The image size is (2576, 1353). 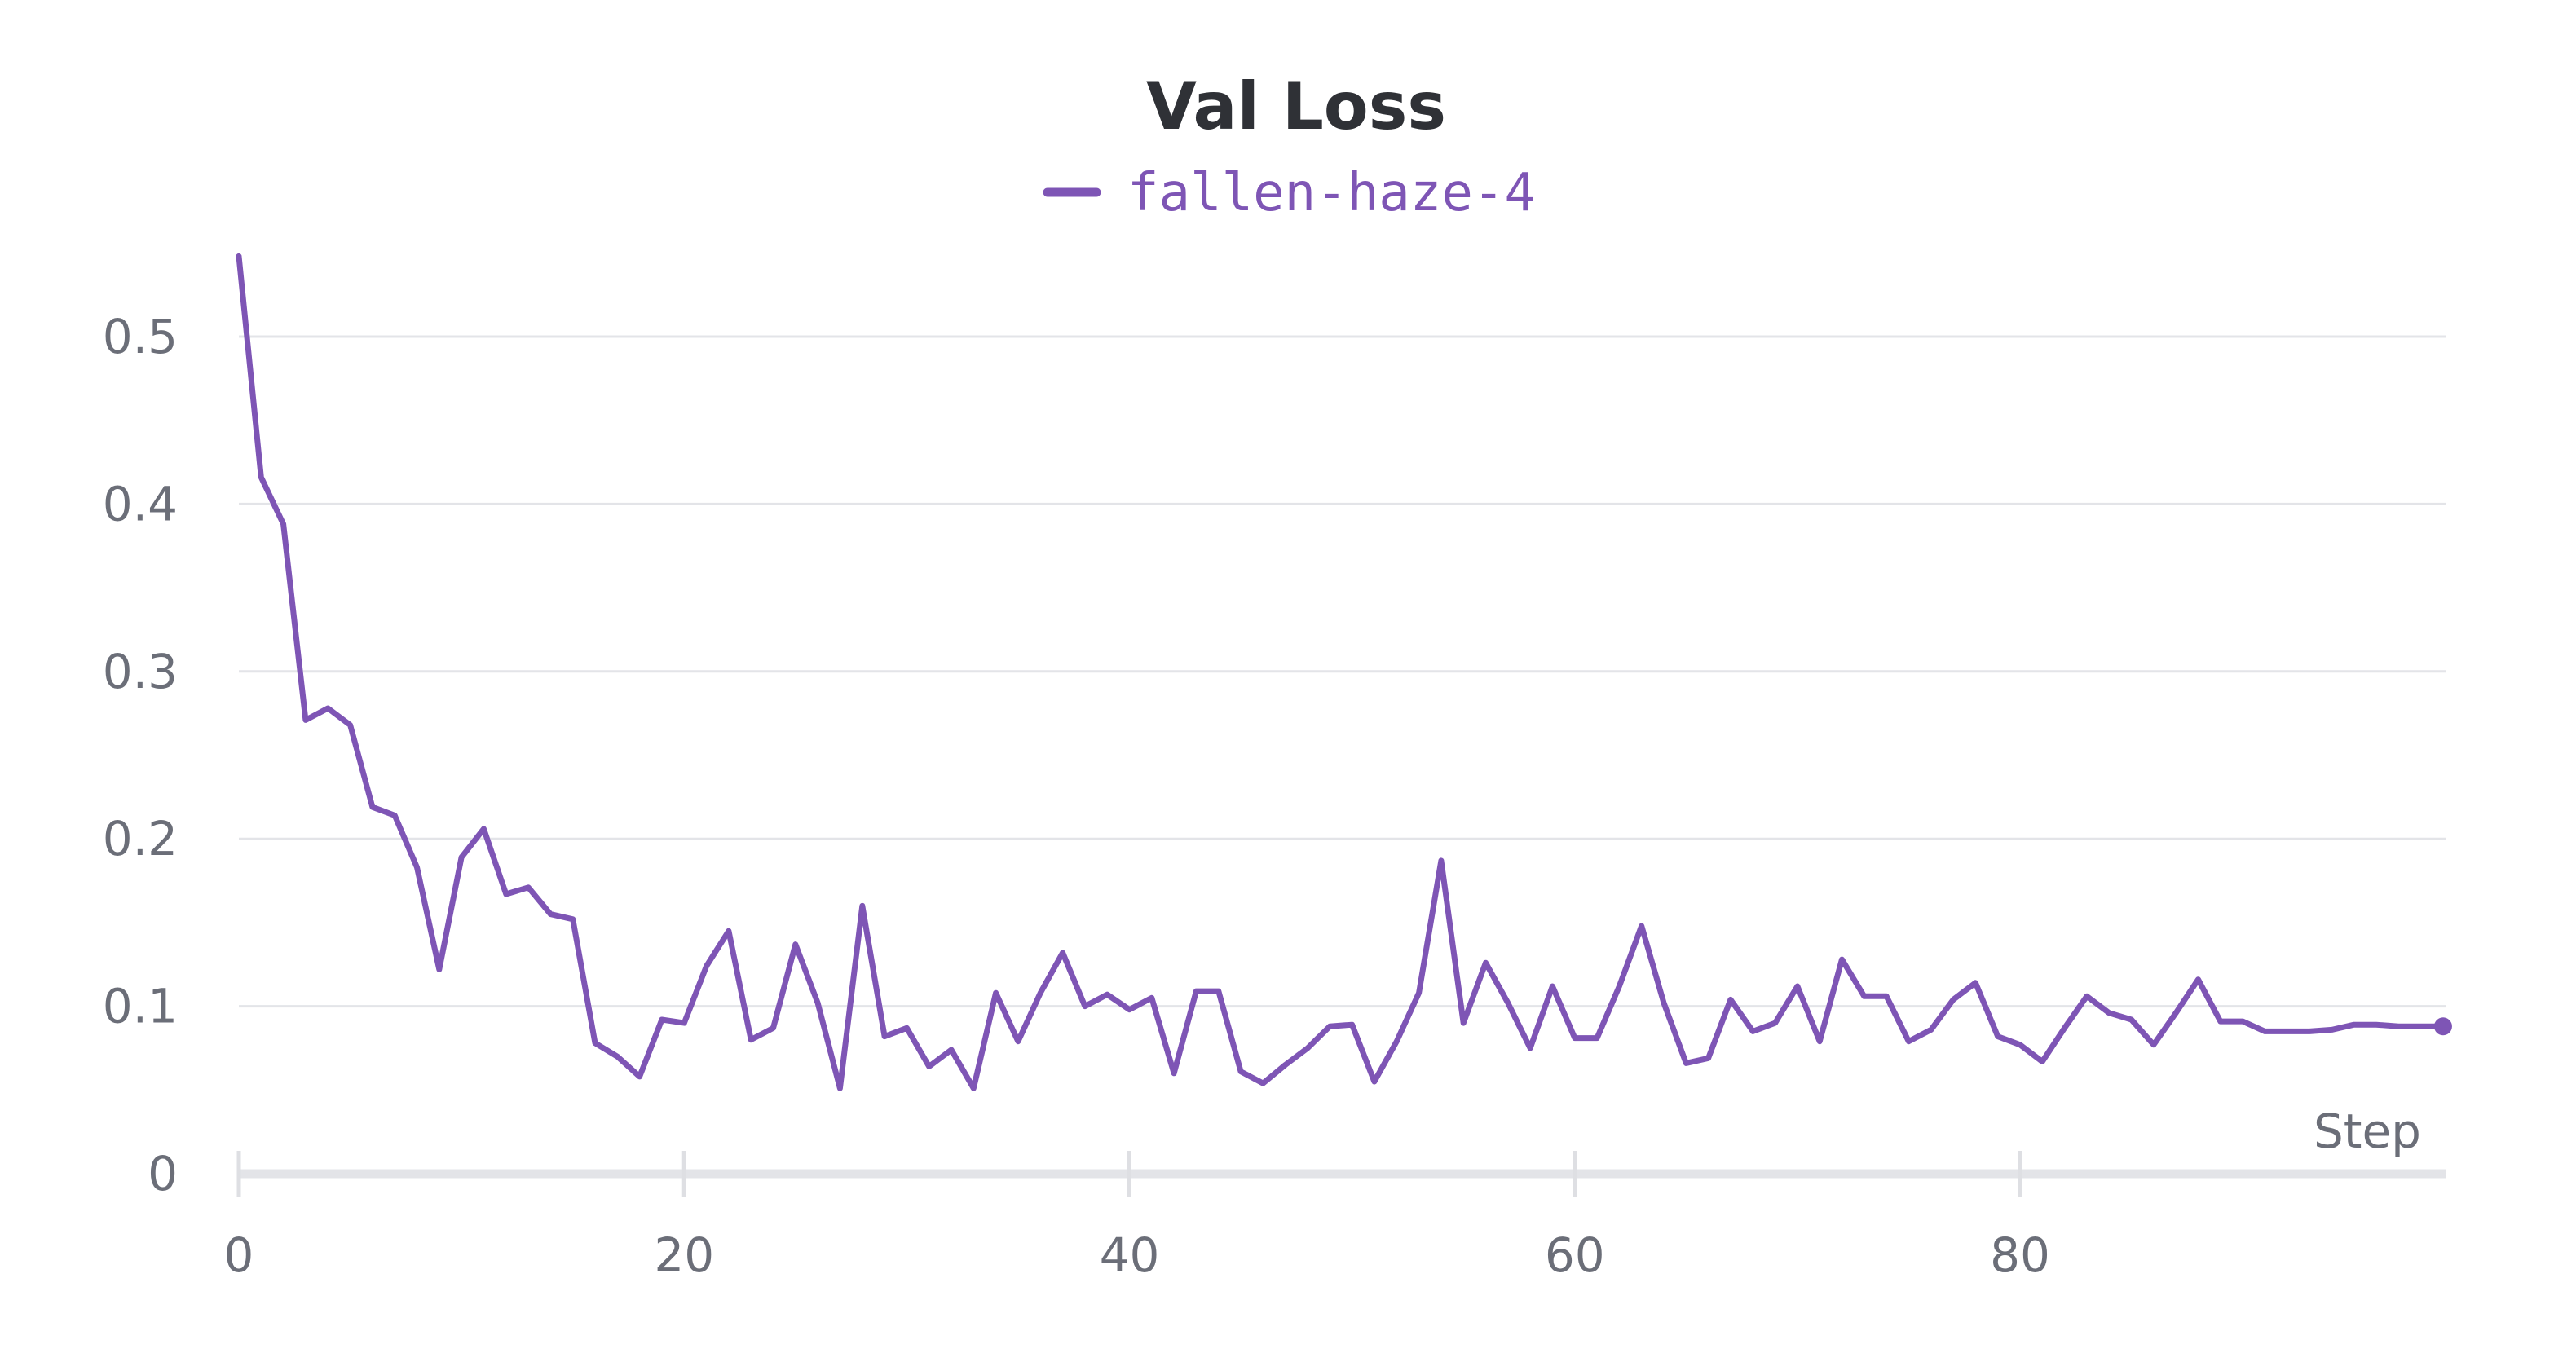 What do you see at coordinates (1331, 193) in the screenshot?
I see `legend-label: fallen-haze-4` at bounding box center [1331, 193].